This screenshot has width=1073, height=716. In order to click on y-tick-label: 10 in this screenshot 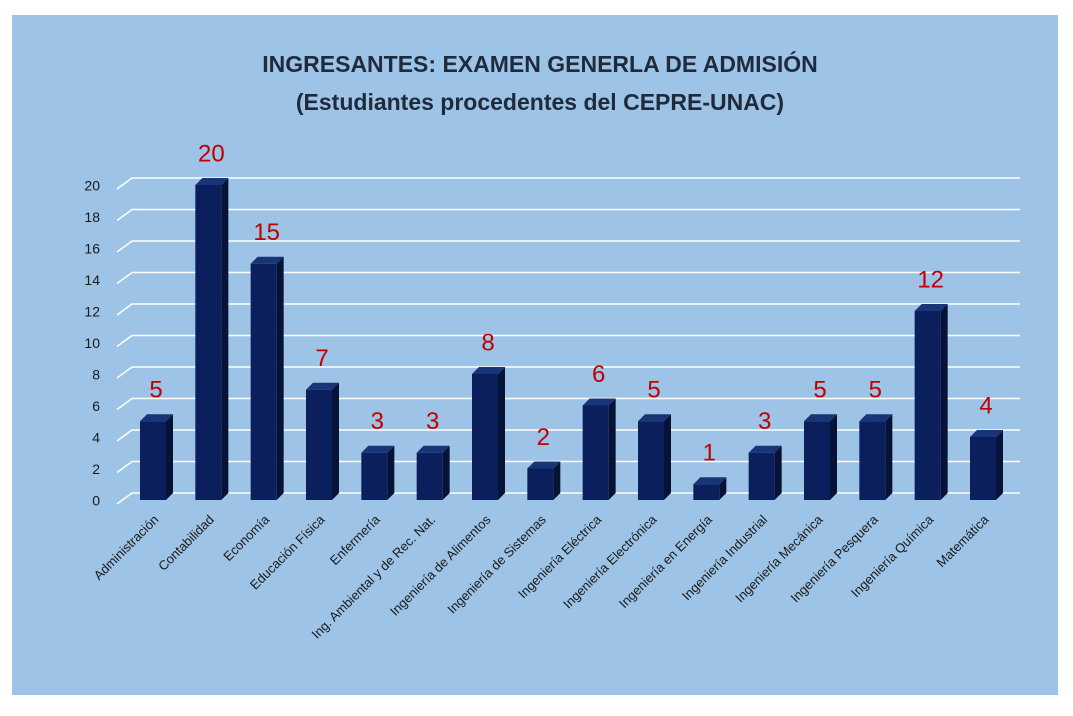, I will do `click(92, 343)`.